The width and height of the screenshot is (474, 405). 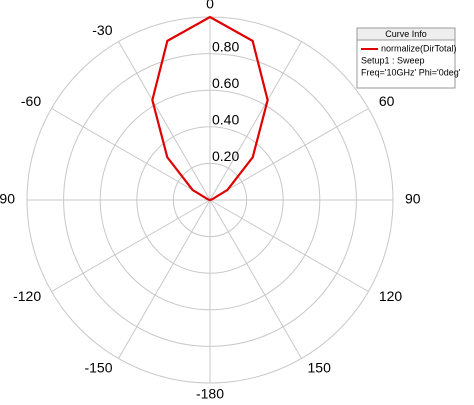 I want to click on plot, so click(x=210, y=108).